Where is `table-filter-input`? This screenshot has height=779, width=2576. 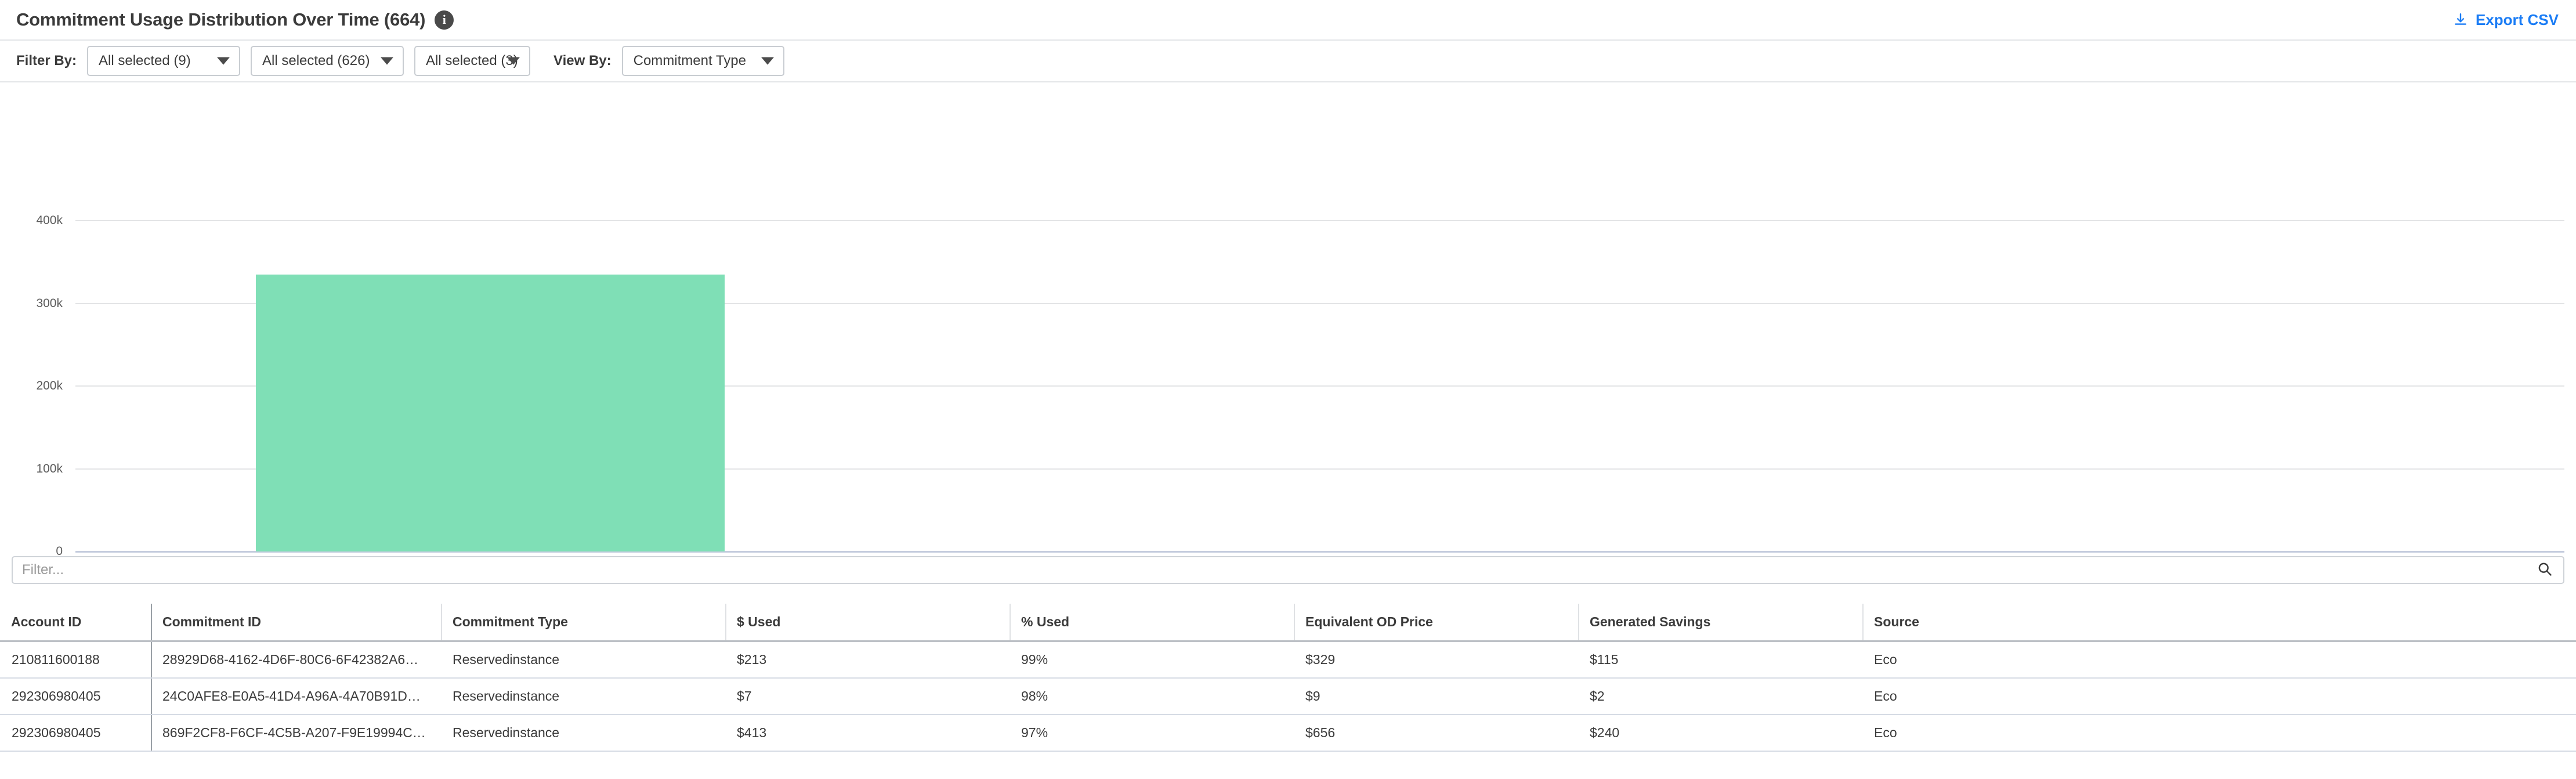 table-filter-input is located at coordinates (1275, 570).